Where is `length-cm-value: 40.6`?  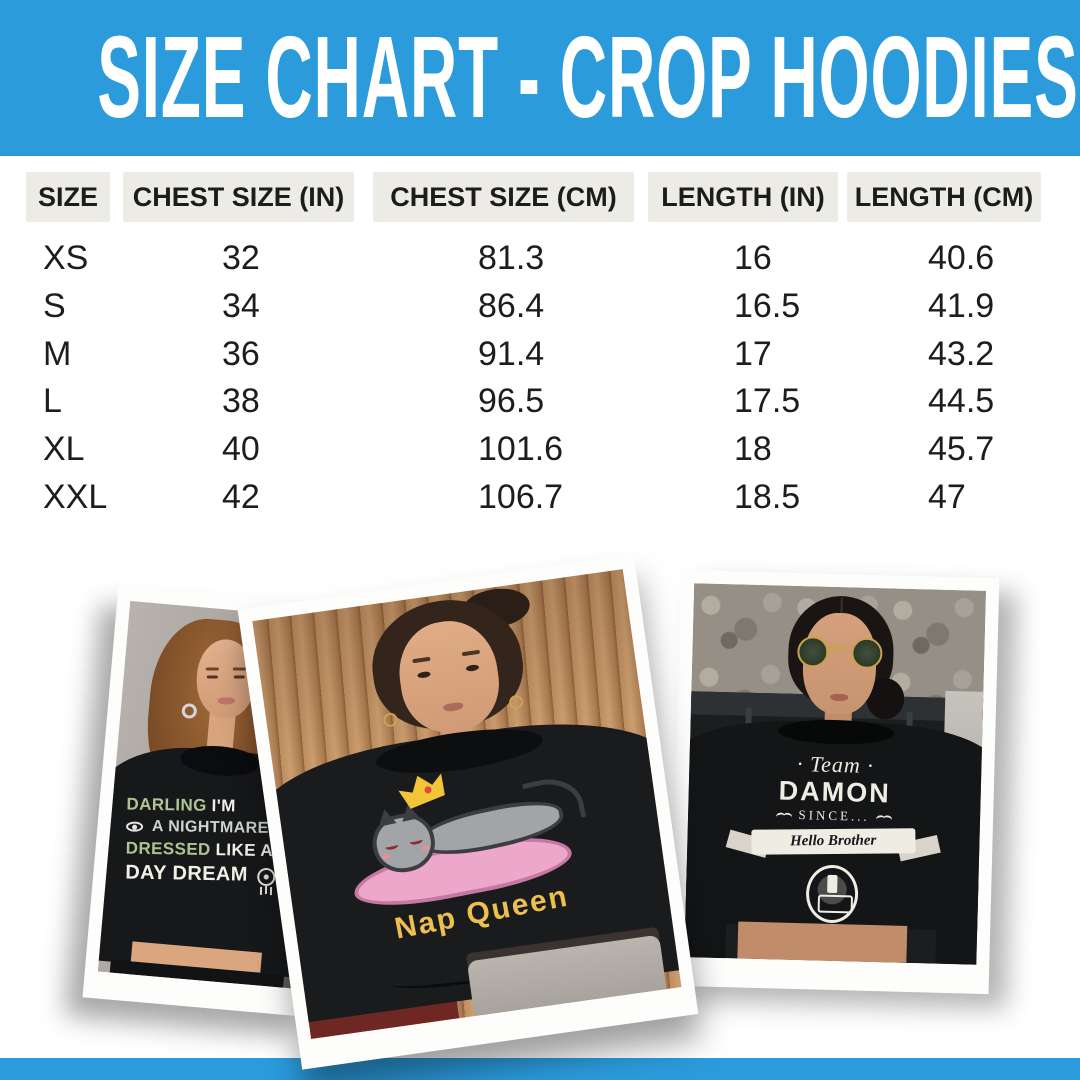
length-cm-value: 40.6 is located at coordinates (961, 258).